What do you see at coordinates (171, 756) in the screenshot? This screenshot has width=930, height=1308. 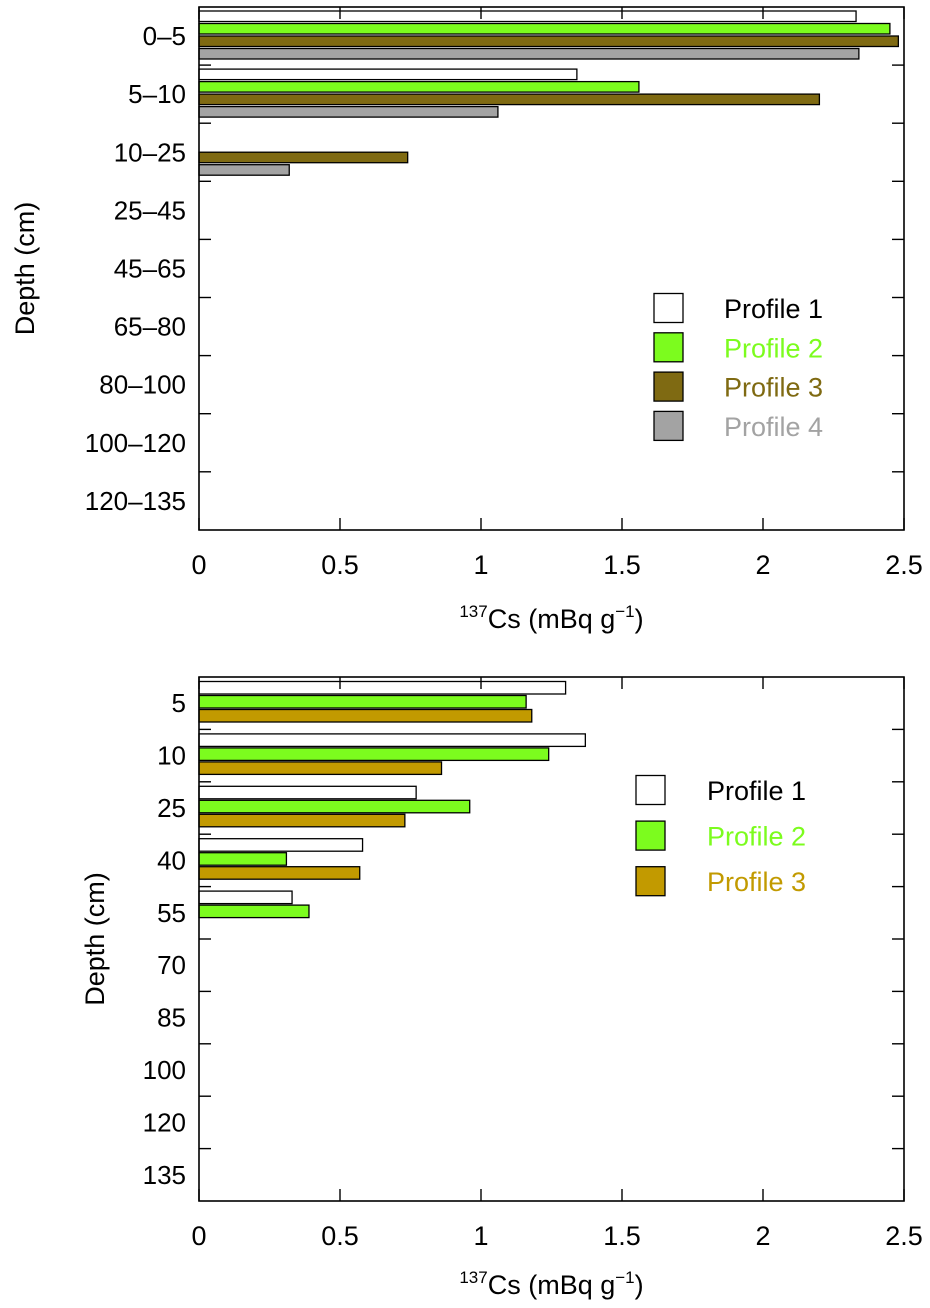 I see `y-tick-label: 10` at bounding box center [171, 756].